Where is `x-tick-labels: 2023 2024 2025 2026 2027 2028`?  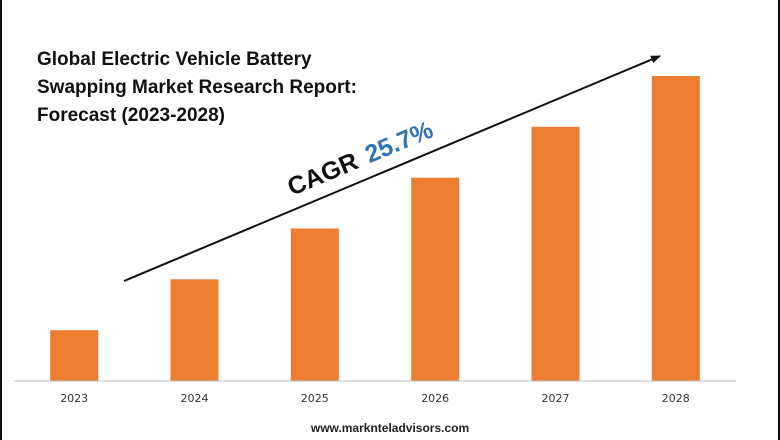
x-tick-labels: 2023 2024 2025 2026 2027 2028 is located at coordinates (375, 398).